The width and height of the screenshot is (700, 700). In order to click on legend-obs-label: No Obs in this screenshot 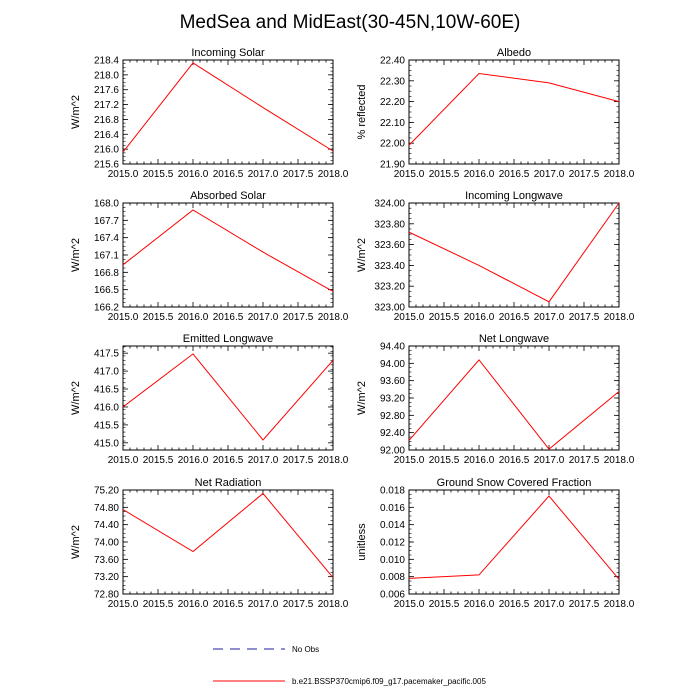, I will do `click(305, 649)`.